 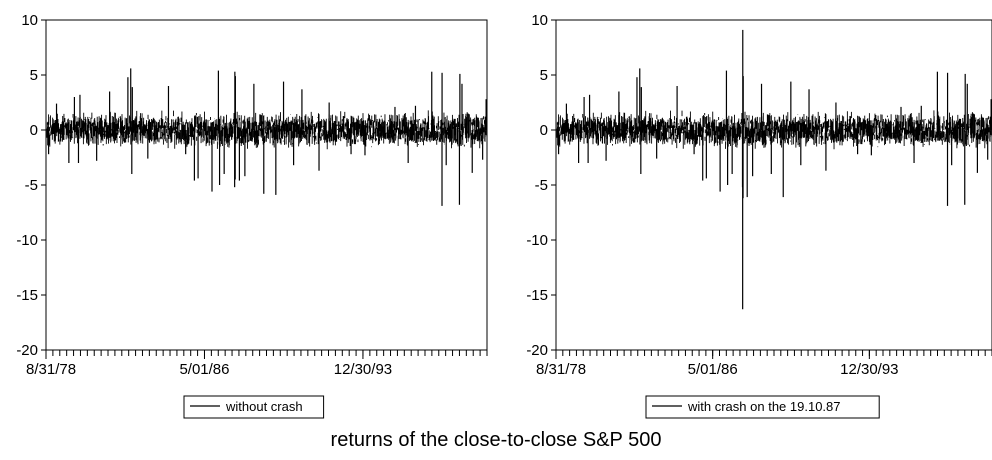 I want to click on legend-label: without crash, so click(x=264, y=406).